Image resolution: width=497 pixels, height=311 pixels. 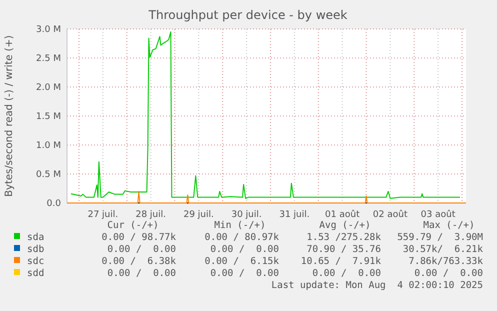 I want to click on x-tick-label: 27 juil., so click(x=103, y=215).